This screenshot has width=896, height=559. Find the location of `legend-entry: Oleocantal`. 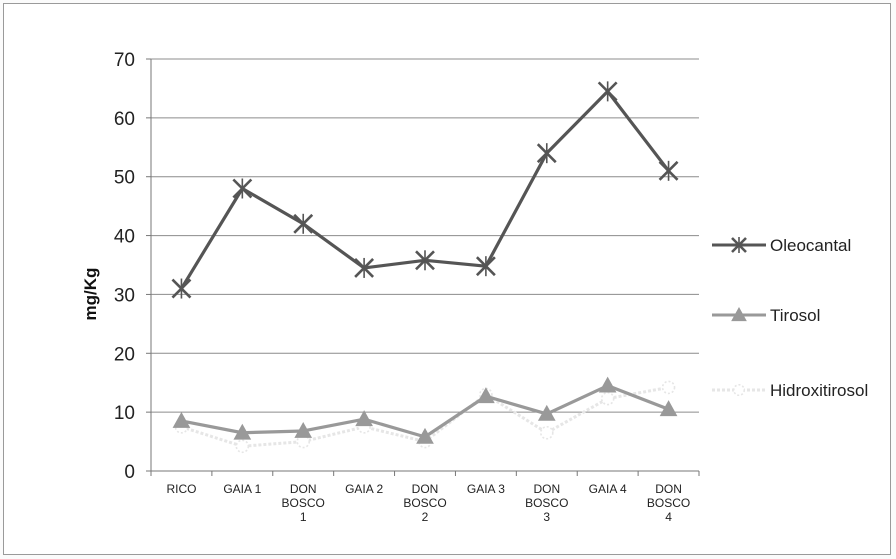

legend-entry: Oleocantal is located at coordinates (781, 245).